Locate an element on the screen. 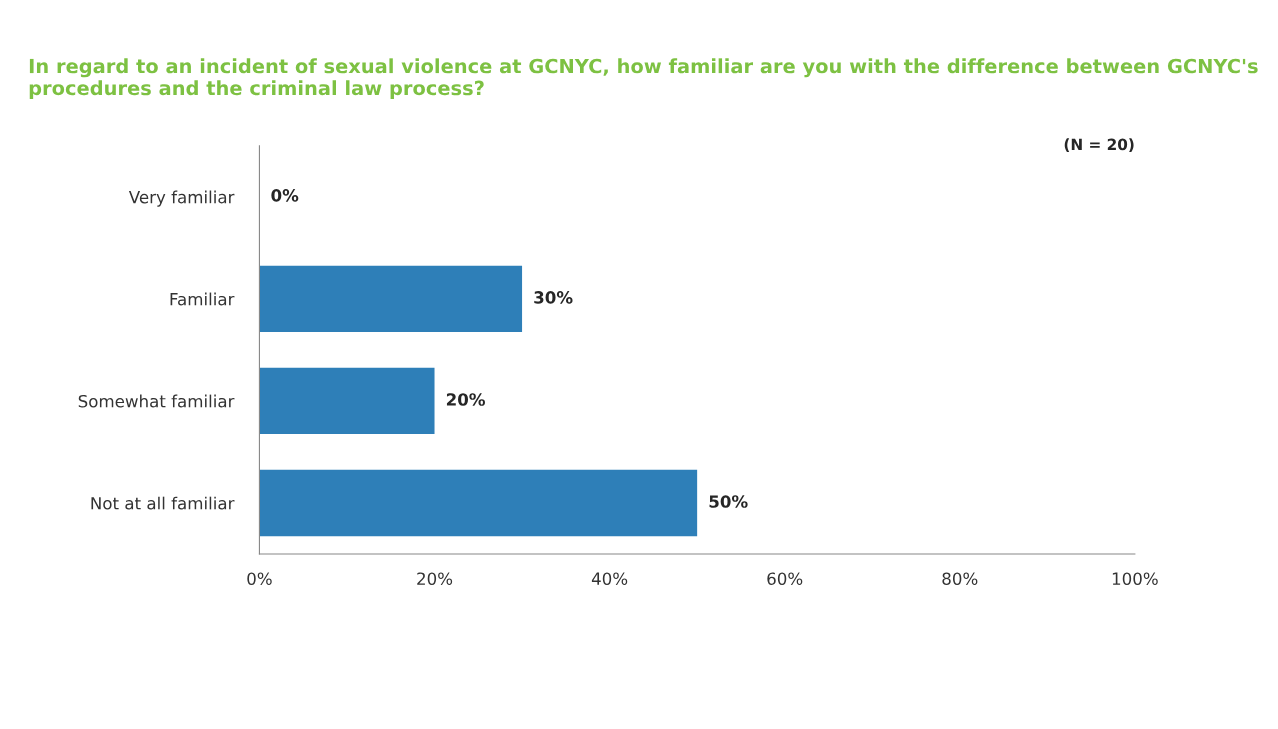 Image resolution: width=1278 pixels, height=729 pixels. y-tick-label: Somewhat familiar is located at coordinates (156, 401).